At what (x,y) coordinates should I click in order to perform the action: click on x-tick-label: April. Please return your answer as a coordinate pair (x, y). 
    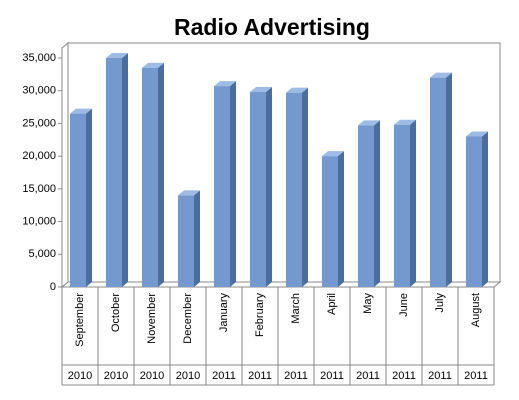
    Looking at the image, I should click on (332, 304).